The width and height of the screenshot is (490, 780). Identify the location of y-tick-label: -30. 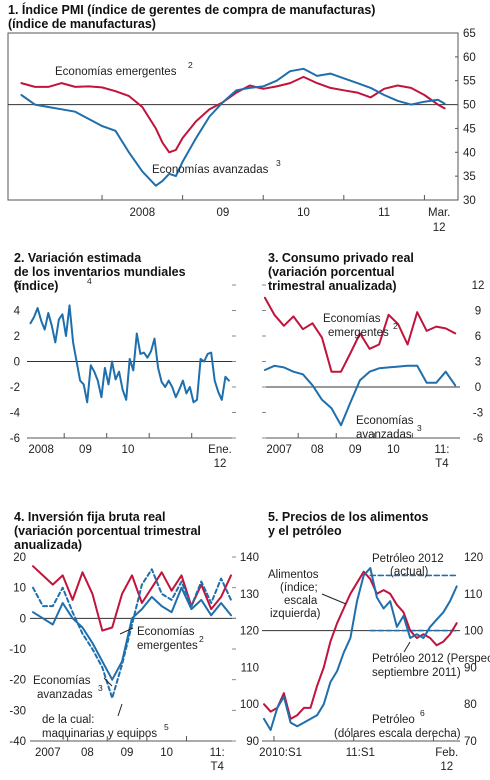
(17, 711).